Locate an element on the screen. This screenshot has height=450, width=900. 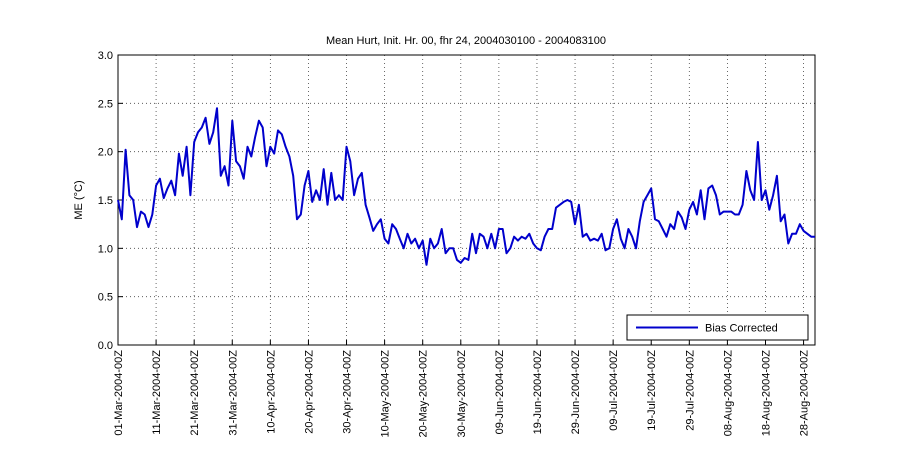
y-tick-label: 2.0 is located at coordinates (105, 153).